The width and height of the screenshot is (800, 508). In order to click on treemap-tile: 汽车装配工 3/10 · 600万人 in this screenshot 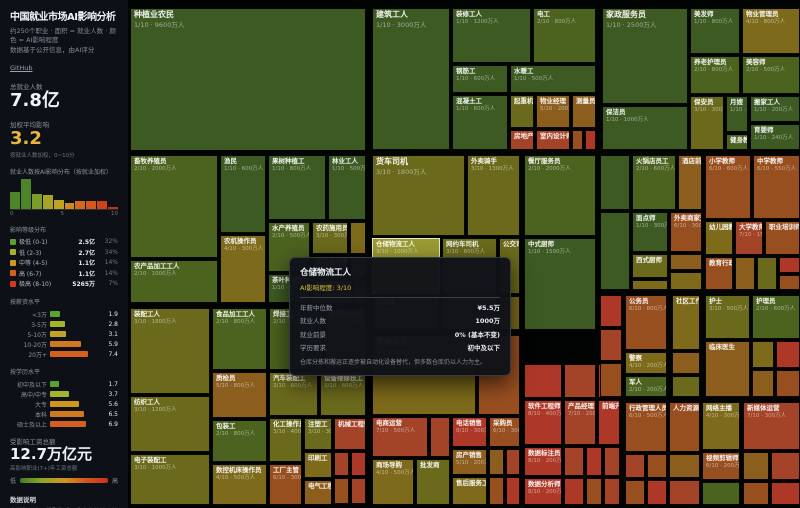, I will do `click(293, 394)`.